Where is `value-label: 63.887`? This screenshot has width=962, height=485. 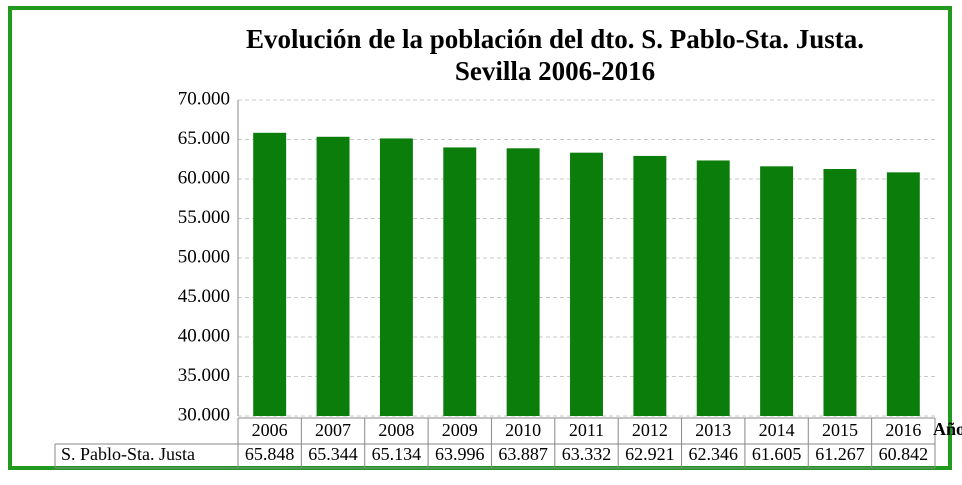 value-label: 63.887 is located at coordinates (523, 454).